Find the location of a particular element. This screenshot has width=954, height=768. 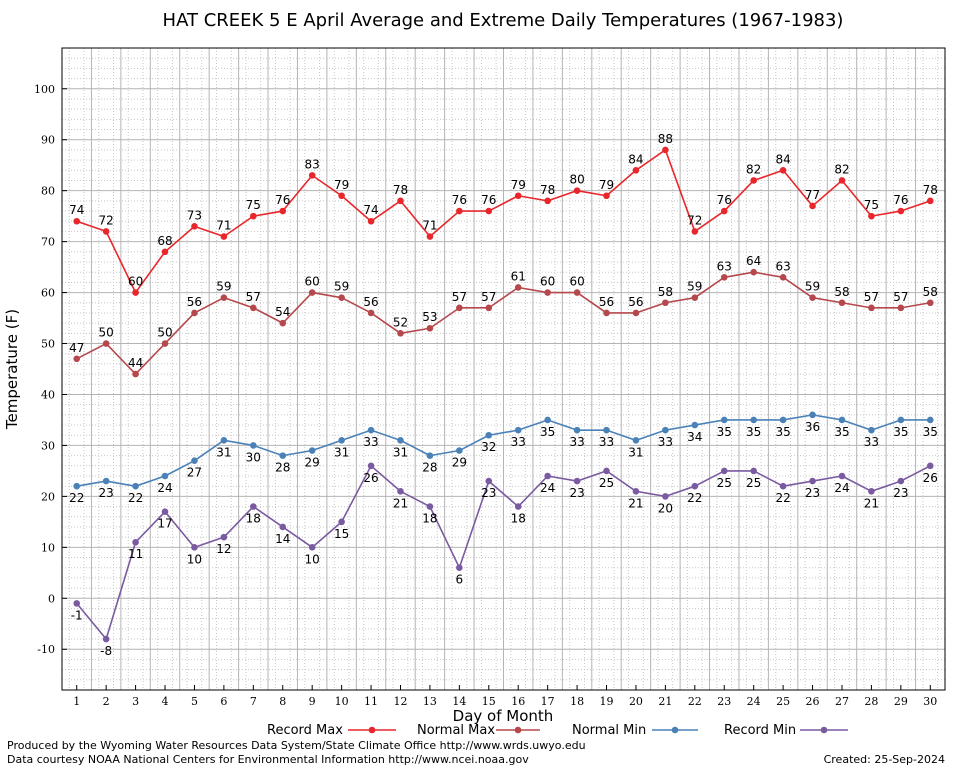

legend: Record Max Normal Max Normal Min Record Min is located at coordinates (557, 730).